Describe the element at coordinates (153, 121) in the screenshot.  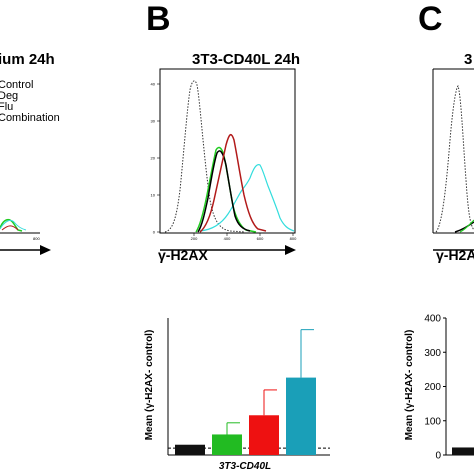
I see `middle-y-tick-label: 30` at that location.